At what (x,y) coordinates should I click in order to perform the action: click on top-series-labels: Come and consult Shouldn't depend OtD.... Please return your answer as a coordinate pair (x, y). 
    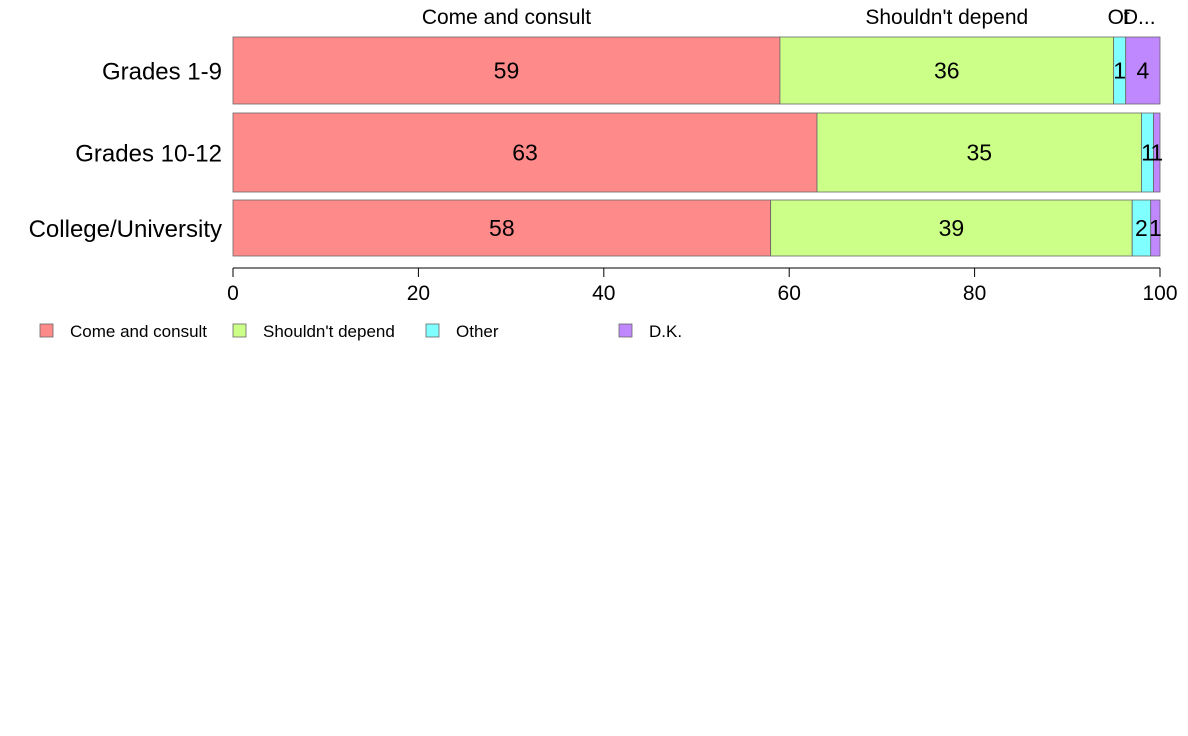
    Looking at the image, I should click on (789, 17).